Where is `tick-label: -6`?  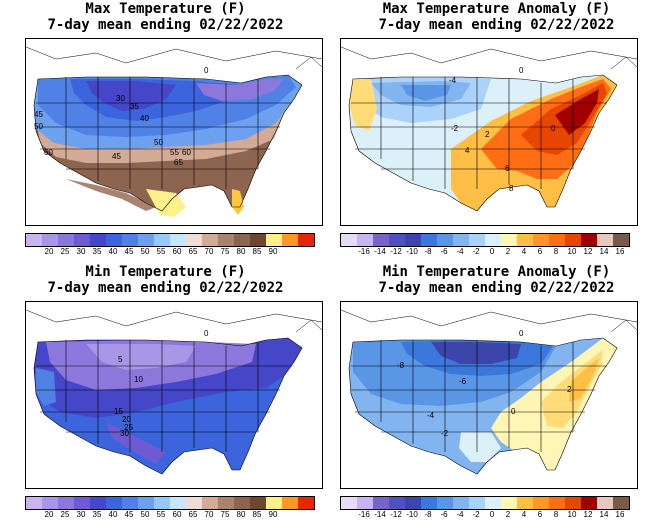 tick-label: -6 is located at coordinates (444, 514).